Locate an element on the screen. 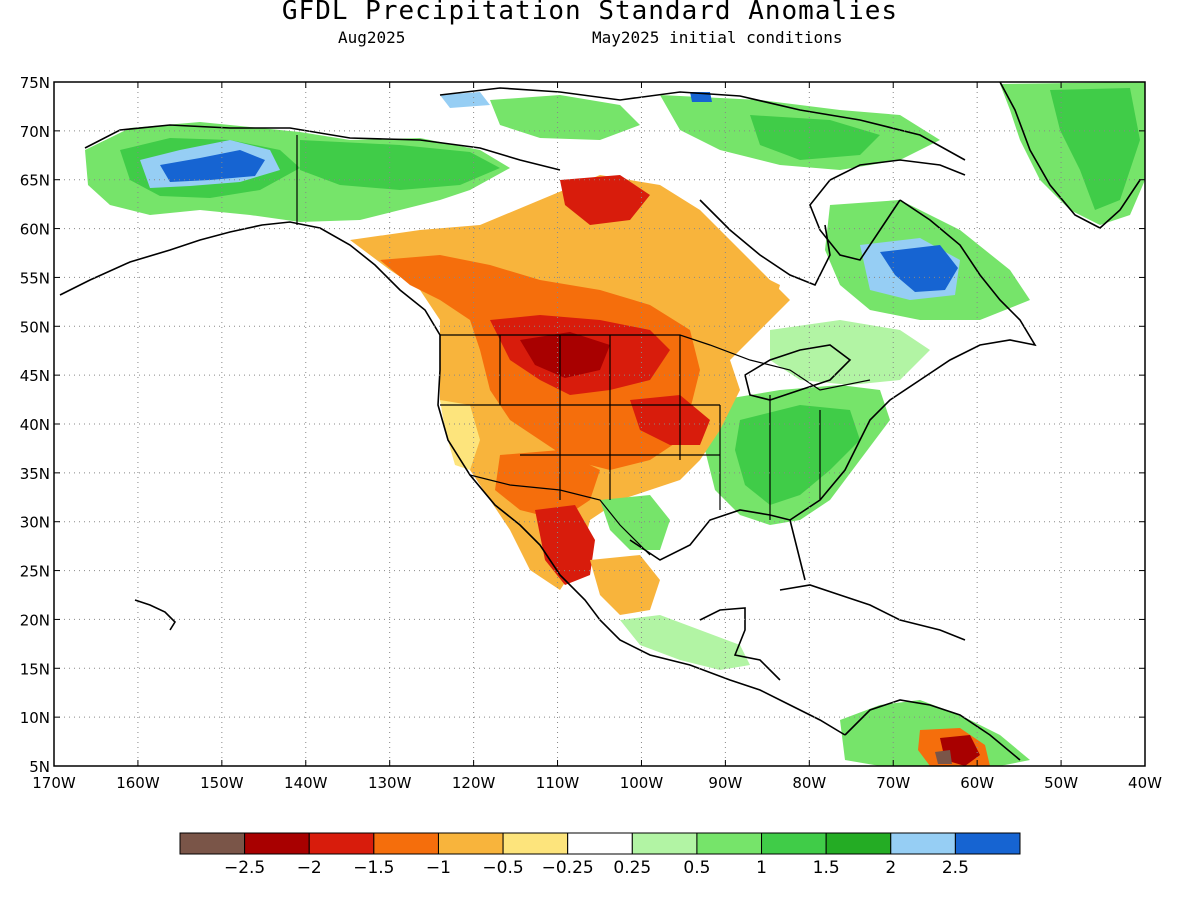 This screenshot has height=900, width=1200. atlantic-coast is located at coordinates (913, 360).